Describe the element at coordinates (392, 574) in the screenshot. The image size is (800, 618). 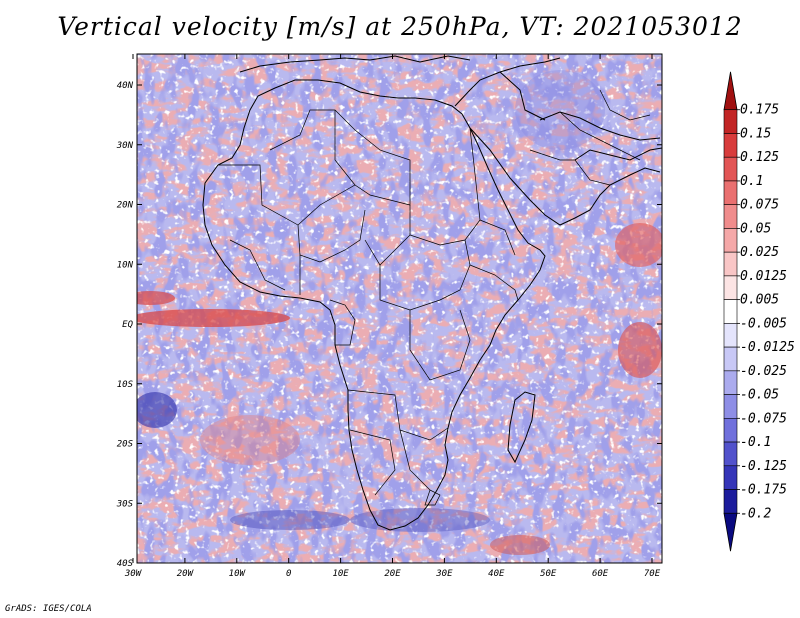
I see `lon-tick-label: 20E` at that location.